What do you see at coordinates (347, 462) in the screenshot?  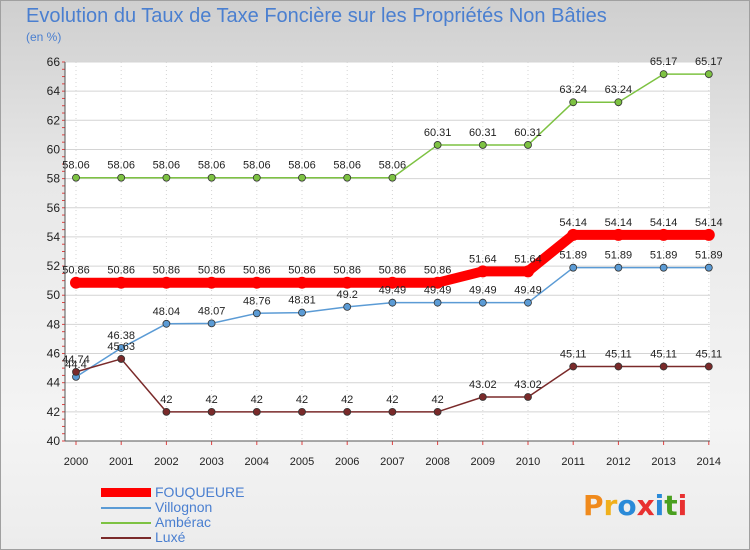 I see `x-tick-label: 2006` at bounding box center [347, 462].